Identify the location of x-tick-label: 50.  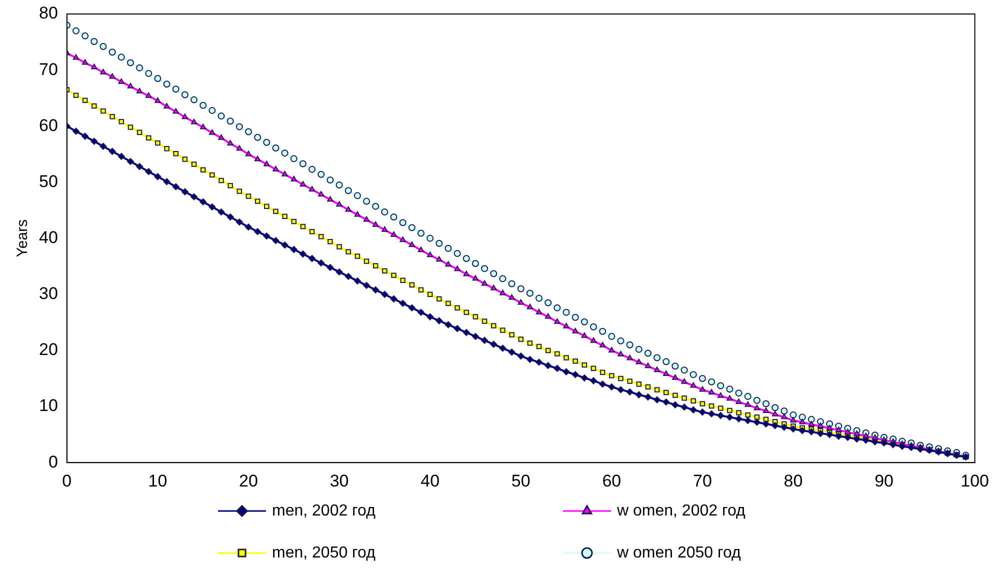
(520, 480).